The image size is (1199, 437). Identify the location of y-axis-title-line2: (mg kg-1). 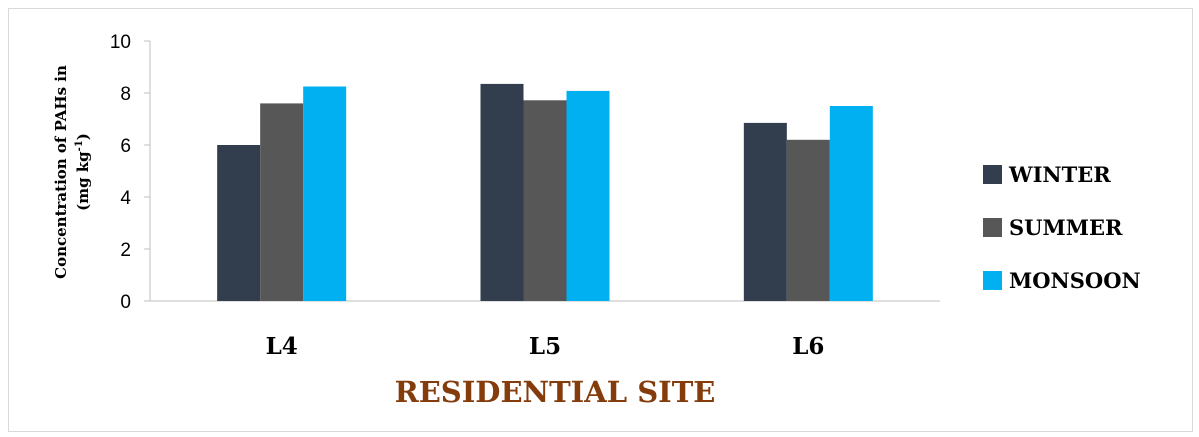
(83, 172).